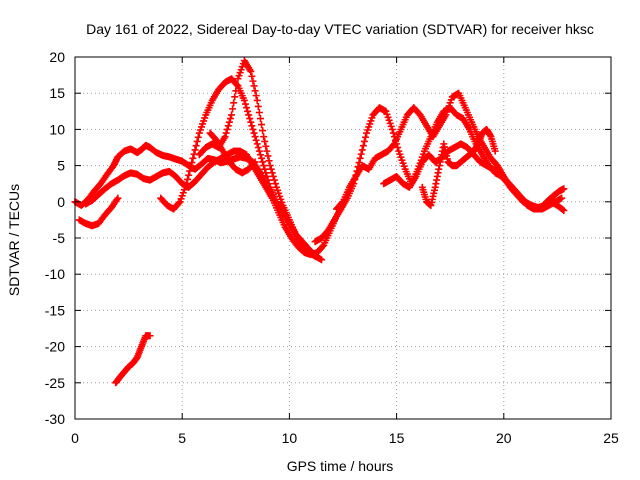 Image resolution: width=640 pixels, height=480 pixels. What do you see at coordinates (55, 383) in the screenshot?
I see `y-tick-label: -25` at bounding box center [55, 383].